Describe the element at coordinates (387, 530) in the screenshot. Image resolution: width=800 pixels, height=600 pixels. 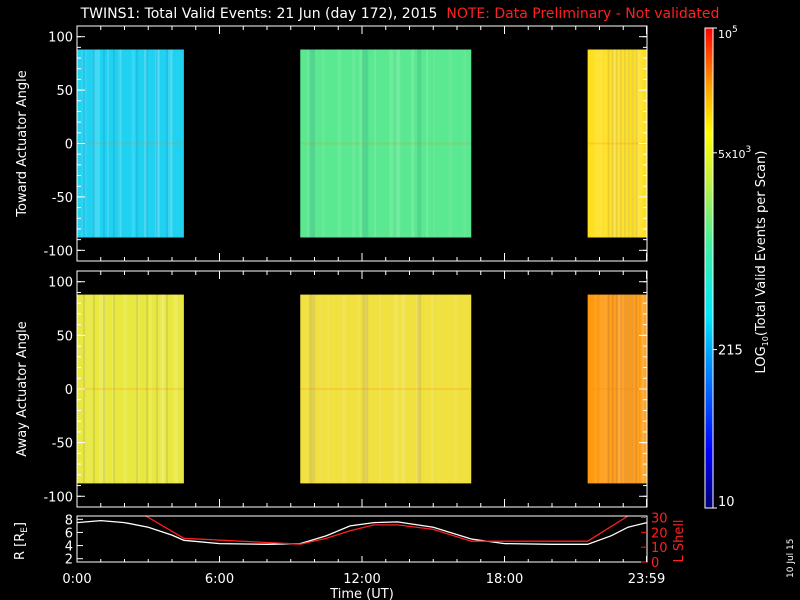
I see `lshell-series-line` at that location.